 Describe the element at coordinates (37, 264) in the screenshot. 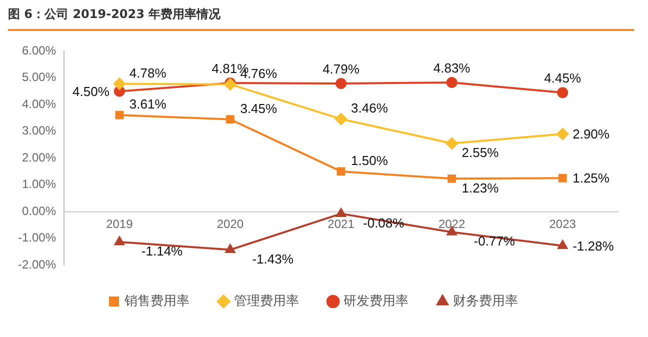

I see `y-tick-label: -2.00%` at that location.